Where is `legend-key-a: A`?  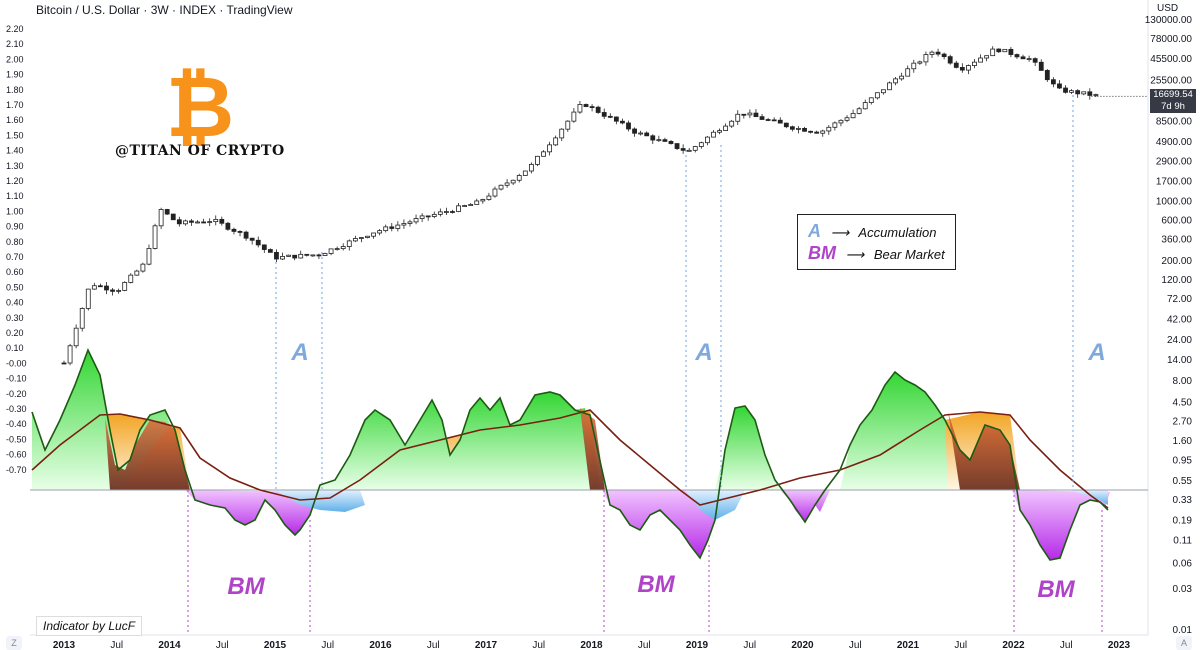
legend-key-a: A is located at coordinates (814, 231).